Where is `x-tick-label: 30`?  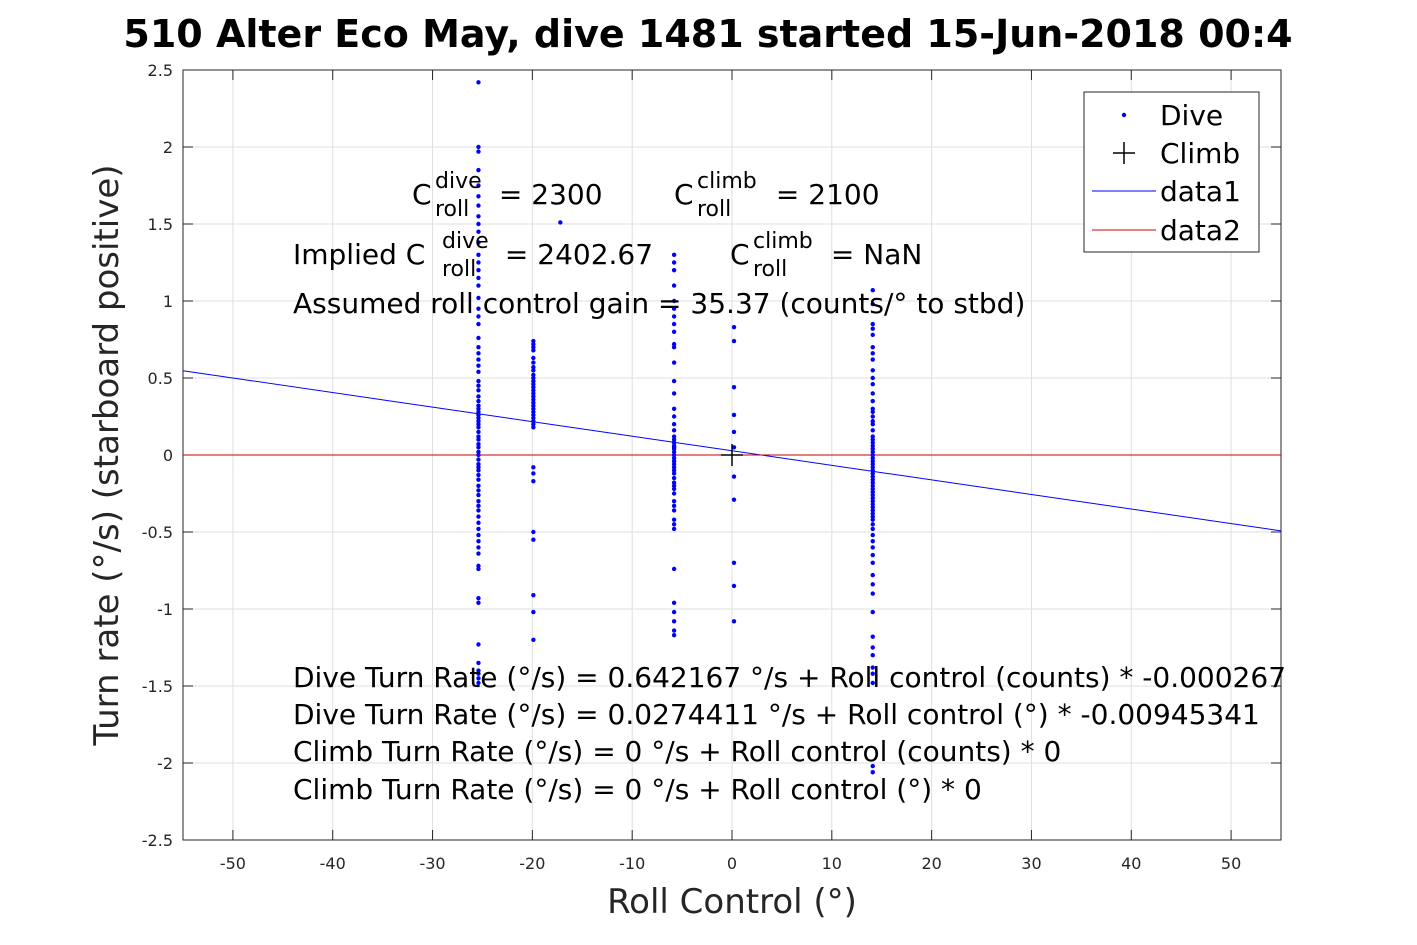 x-tick-label: 30 is located at coordinates (1031, 863).